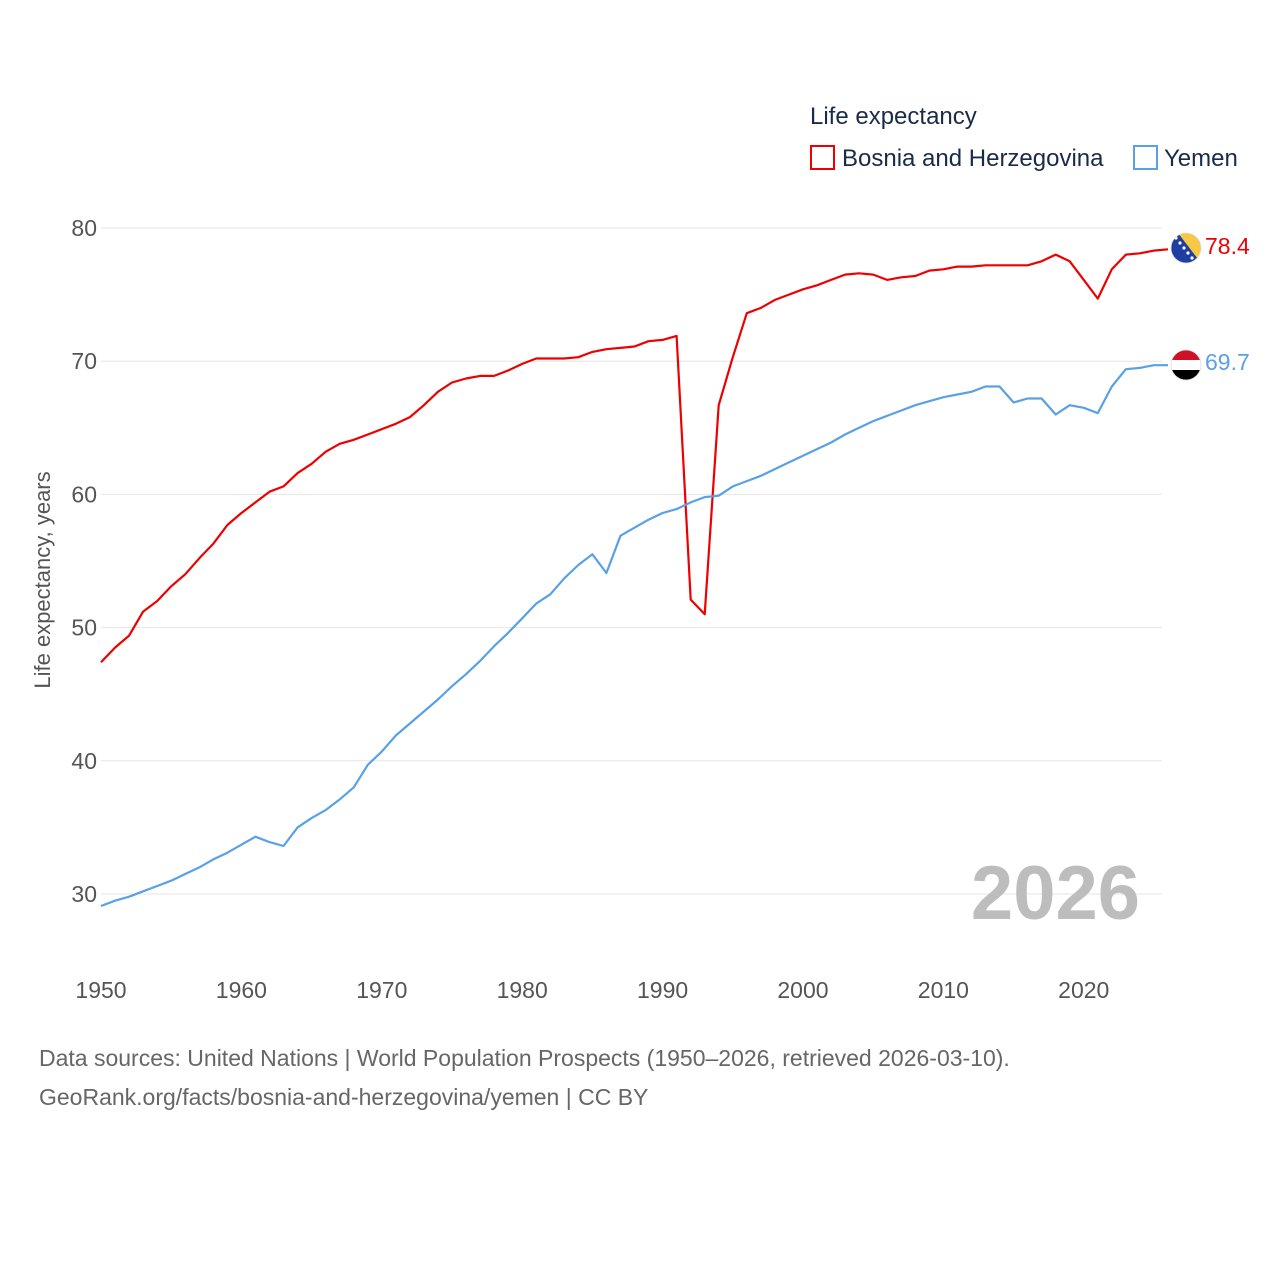 This screenshot has width=1280, height=1280. What do you see at coordinates (84, 228) in the screenshot?
I see `y-tick-80: 80` at bounding box center [84, 228].